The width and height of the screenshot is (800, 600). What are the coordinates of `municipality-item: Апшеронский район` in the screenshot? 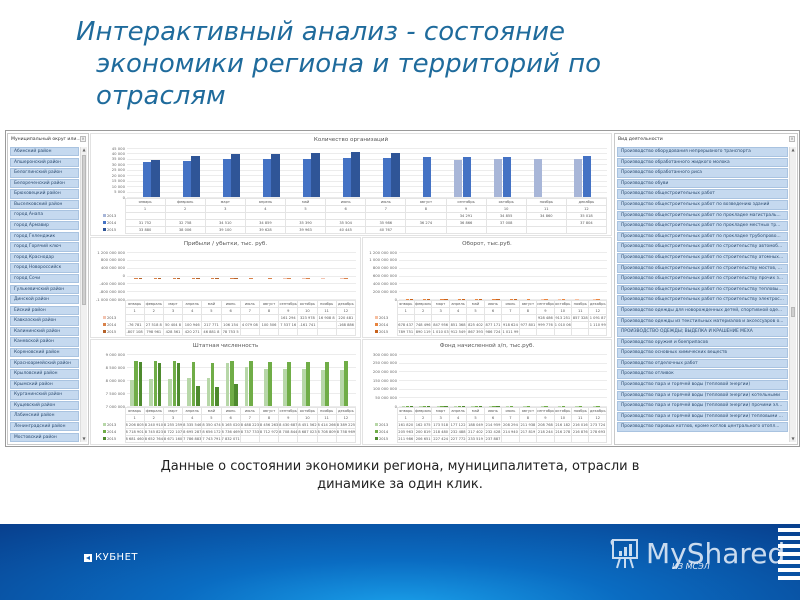 It's located at (44, 162).